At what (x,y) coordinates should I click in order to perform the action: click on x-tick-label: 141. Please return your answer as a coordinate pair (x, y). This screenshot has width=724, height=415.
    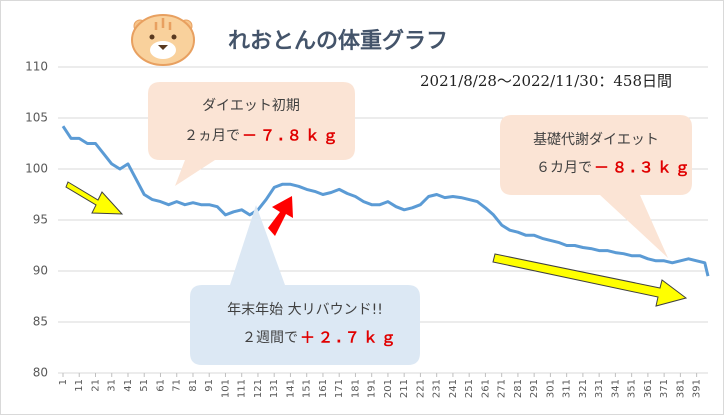
    Looking at the image, I should click on (290, 388).